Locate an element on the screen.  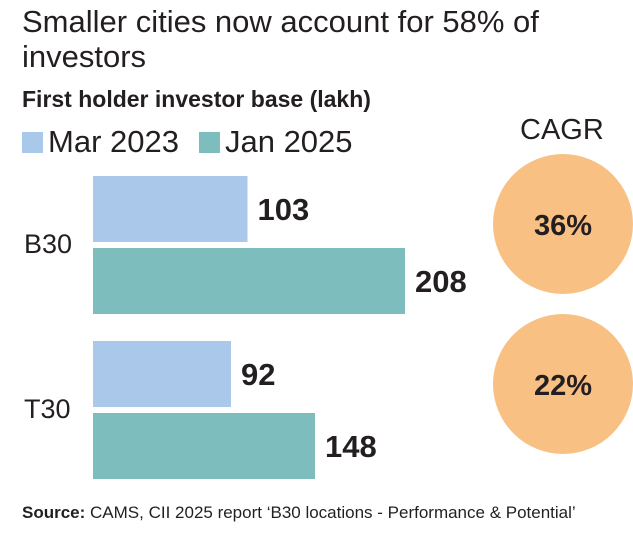
source-label: Source: is located at coordinates (54, 512).